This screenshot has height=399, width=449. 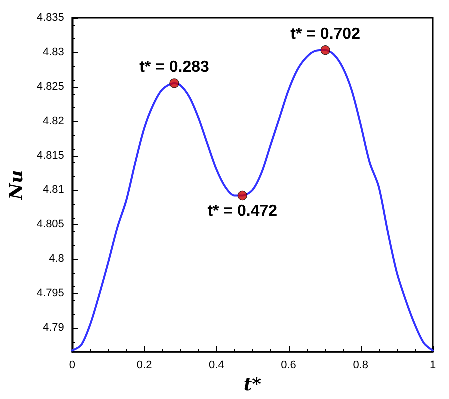 I want to click on x-tick-label: 0.8, so click(x=361, y=366).